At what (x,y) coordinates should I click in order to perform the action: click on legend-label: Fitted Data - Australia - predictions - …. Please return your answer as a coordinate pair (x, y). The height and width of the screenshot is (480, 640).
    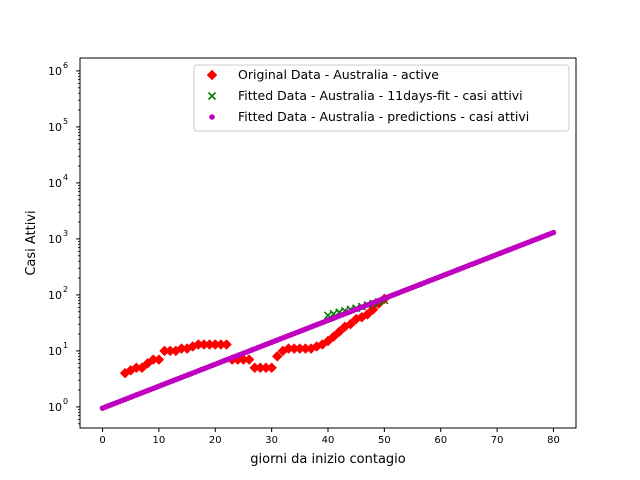
    Looking at the image, I should click on (383, 116).